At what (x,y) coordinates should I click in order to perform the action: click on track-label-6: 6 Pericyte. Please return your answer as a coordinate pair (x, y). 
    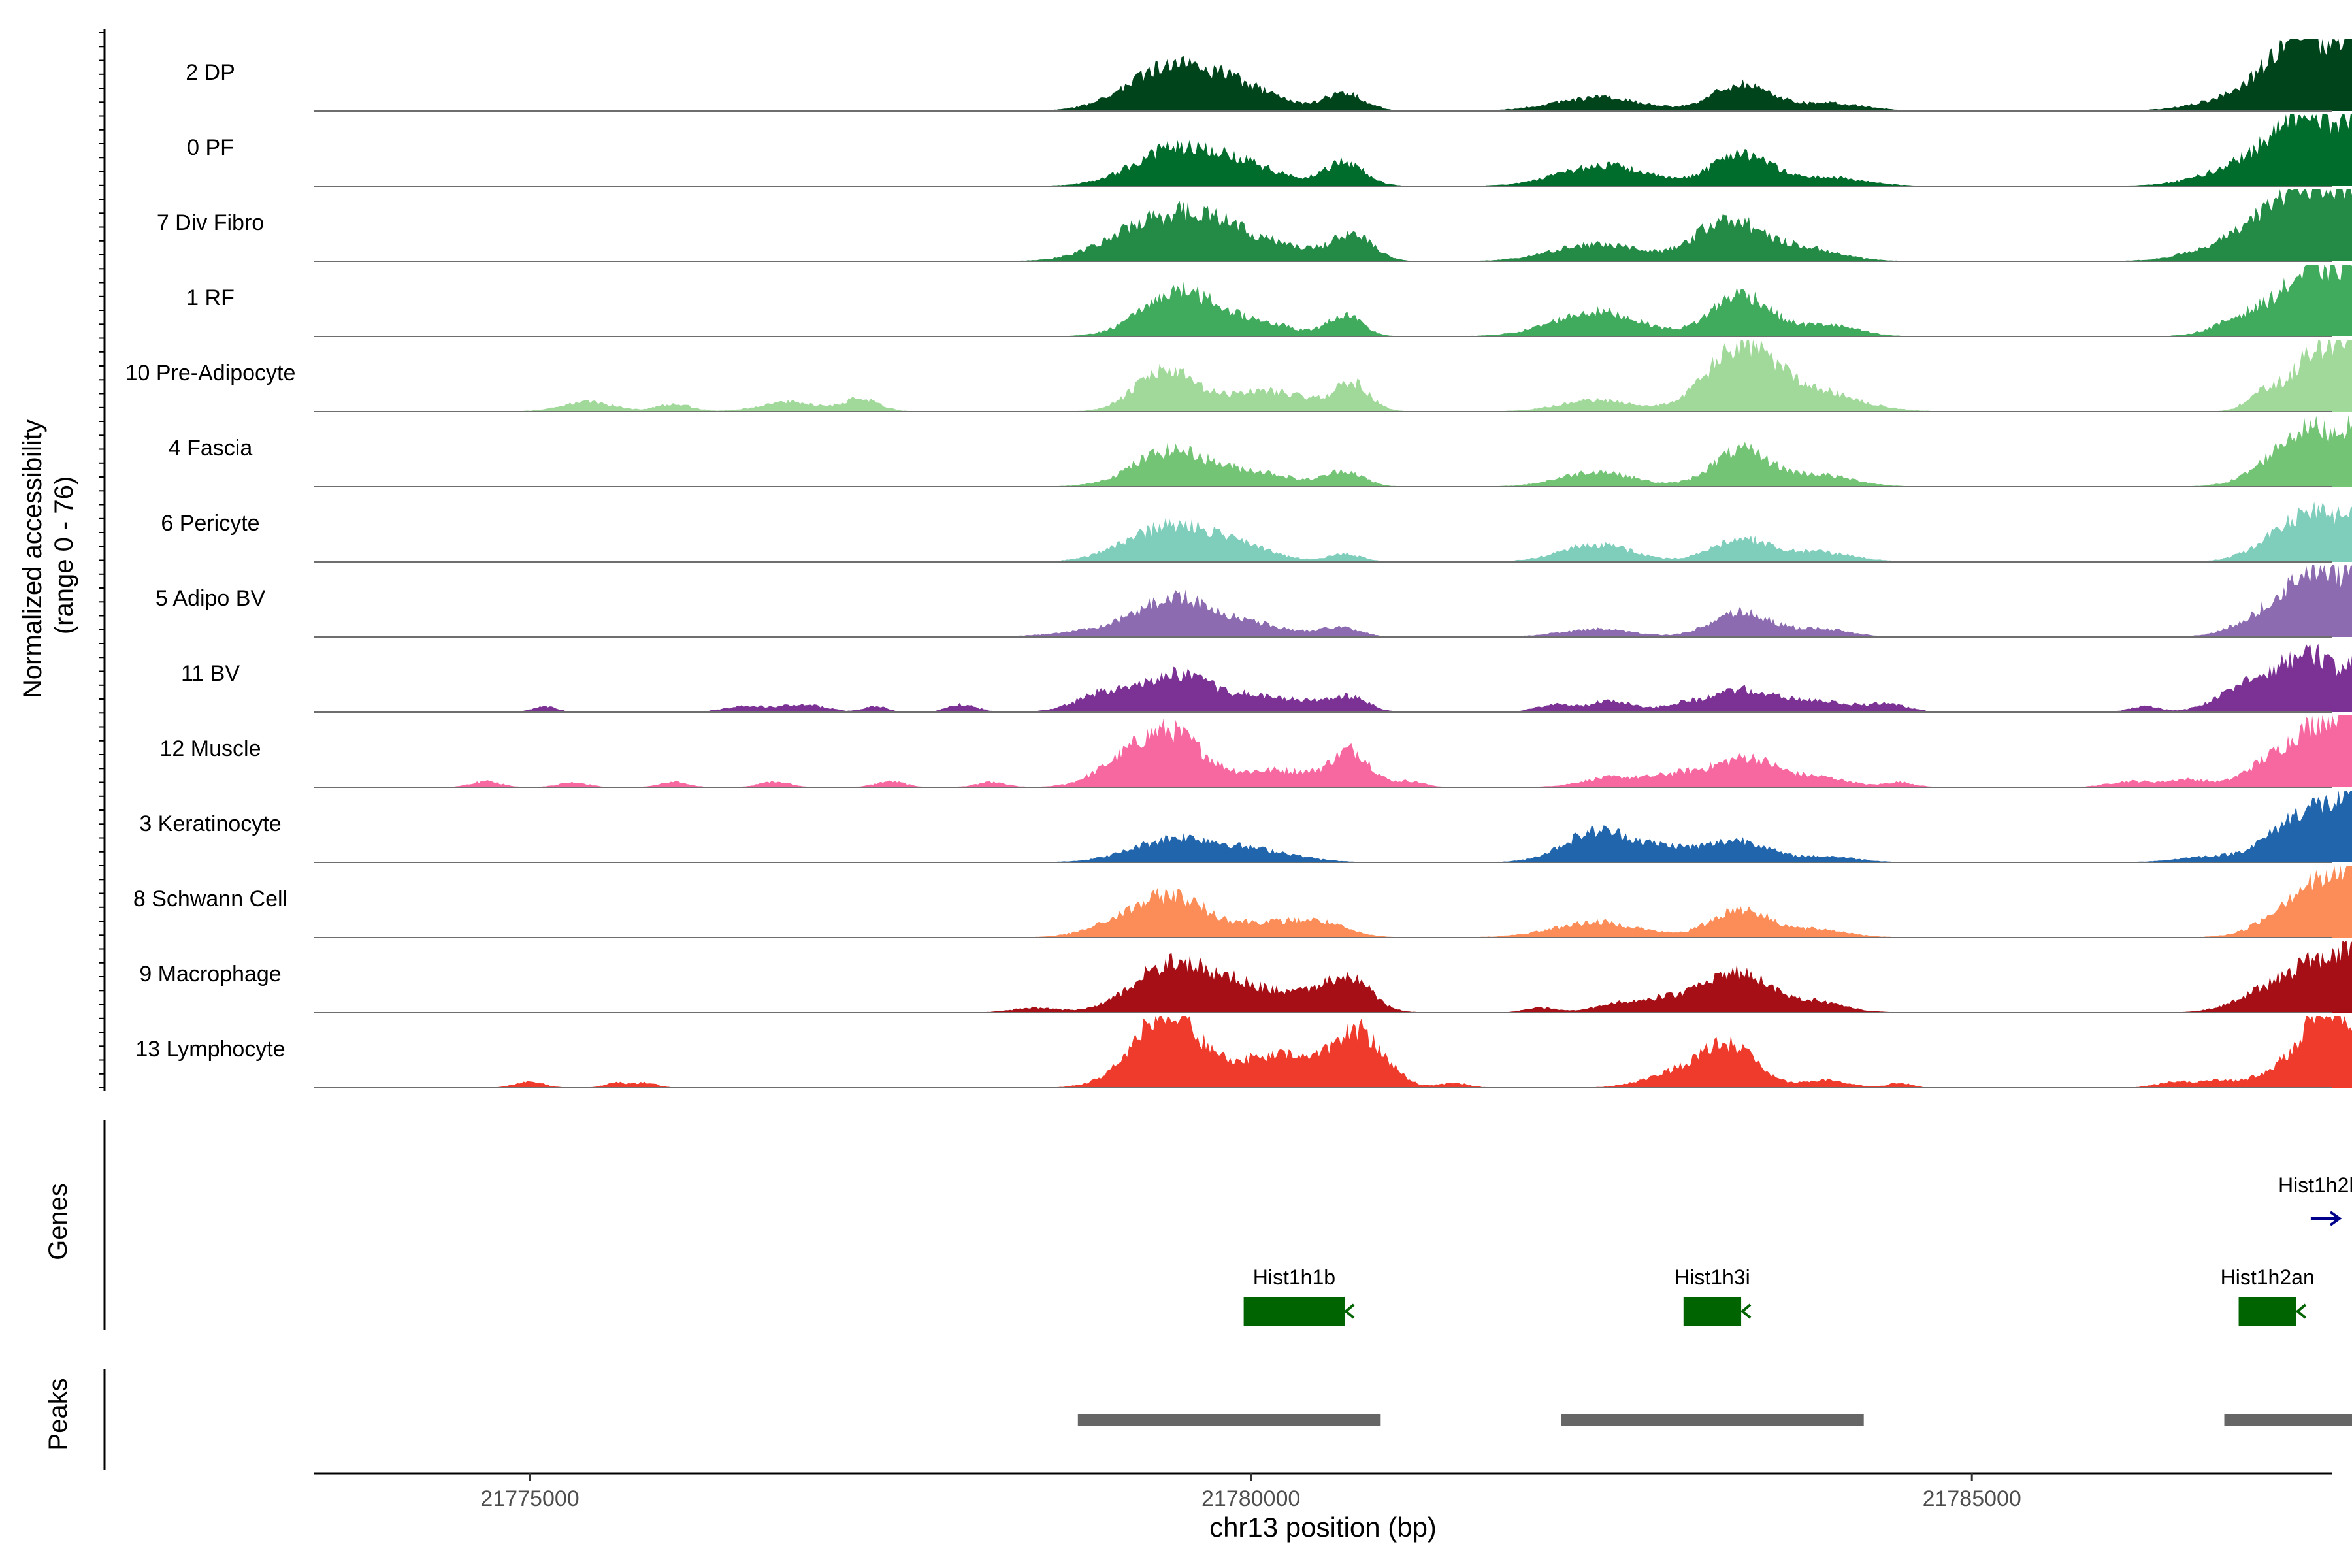
    Looking at the image, I should click on (210, 523).